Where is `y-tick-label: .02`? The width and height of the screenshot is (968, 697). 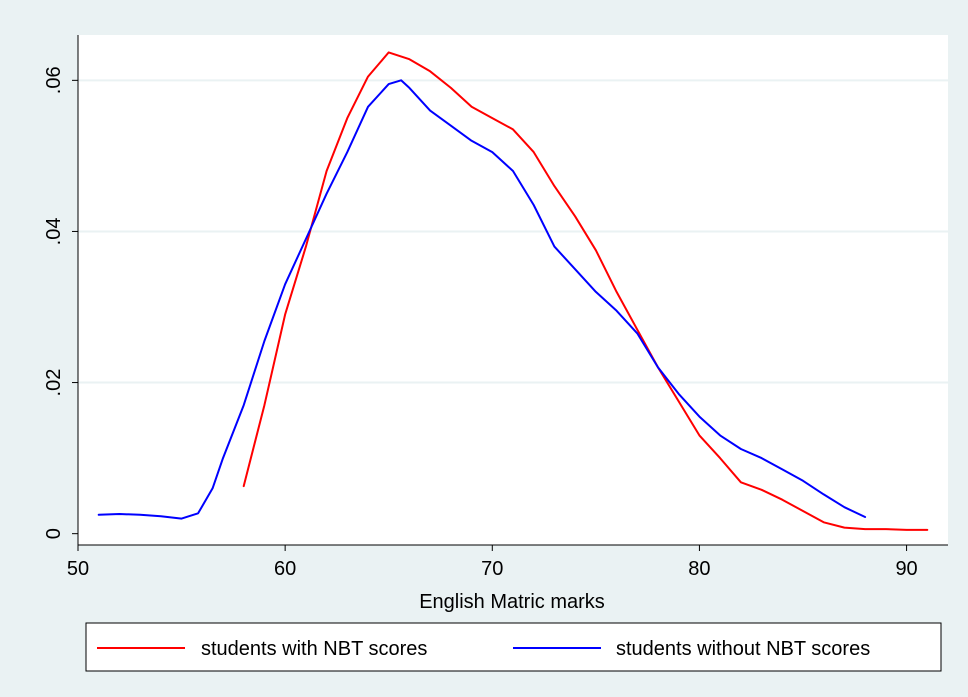 y-tick-label: .02 is located at coordinates (54, 383).